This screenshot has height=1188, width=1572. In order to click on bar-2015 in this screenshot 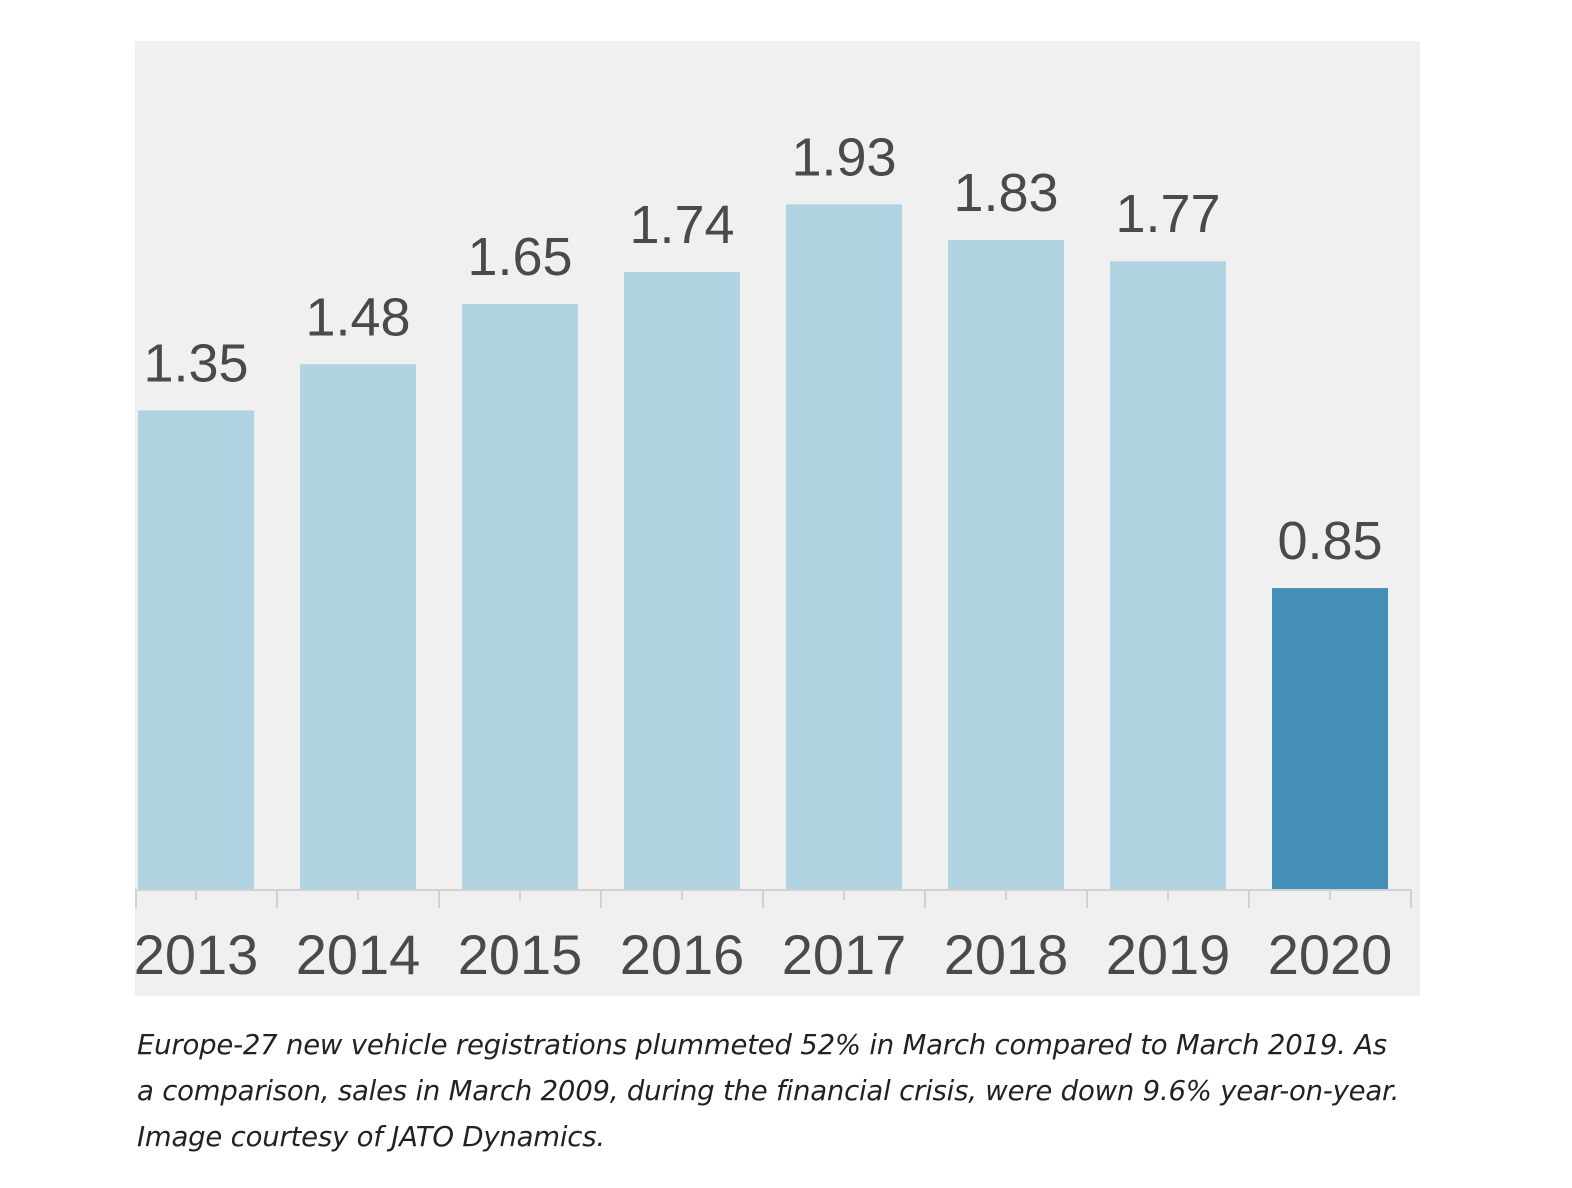, I will do `click(520, 596)`.